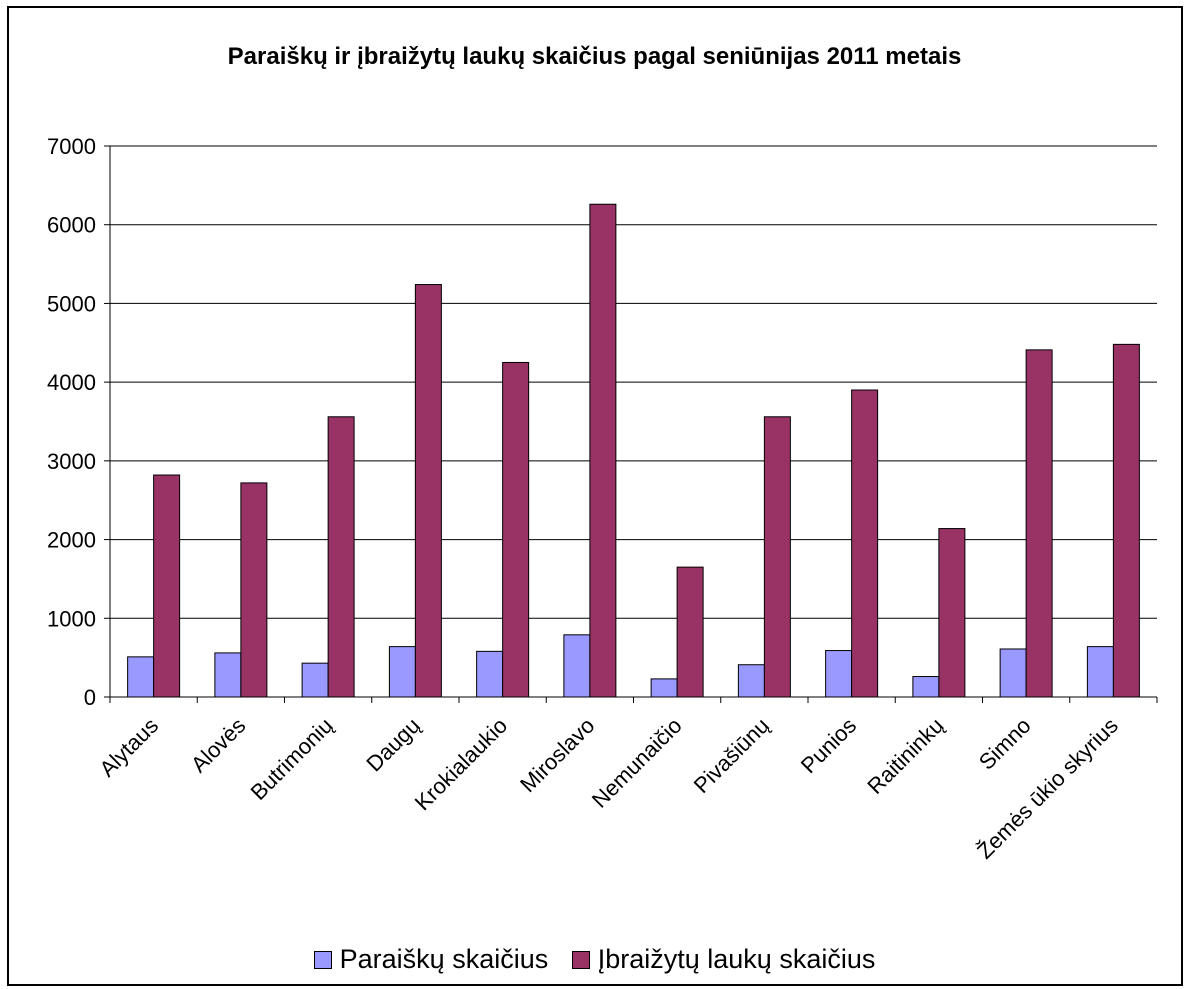 The image size is (1189, 989). I want to click on y-tick-label: 2000, so click(71, 540).